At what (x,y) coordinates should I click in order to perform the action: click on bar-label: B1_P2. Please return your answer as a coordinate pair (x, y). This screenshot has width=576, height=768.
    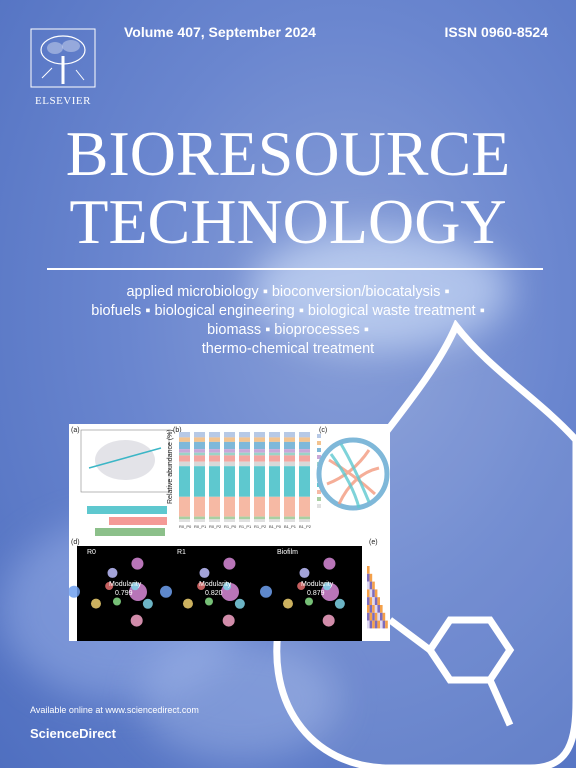
    Looking at the image, I should click on (305, 526).